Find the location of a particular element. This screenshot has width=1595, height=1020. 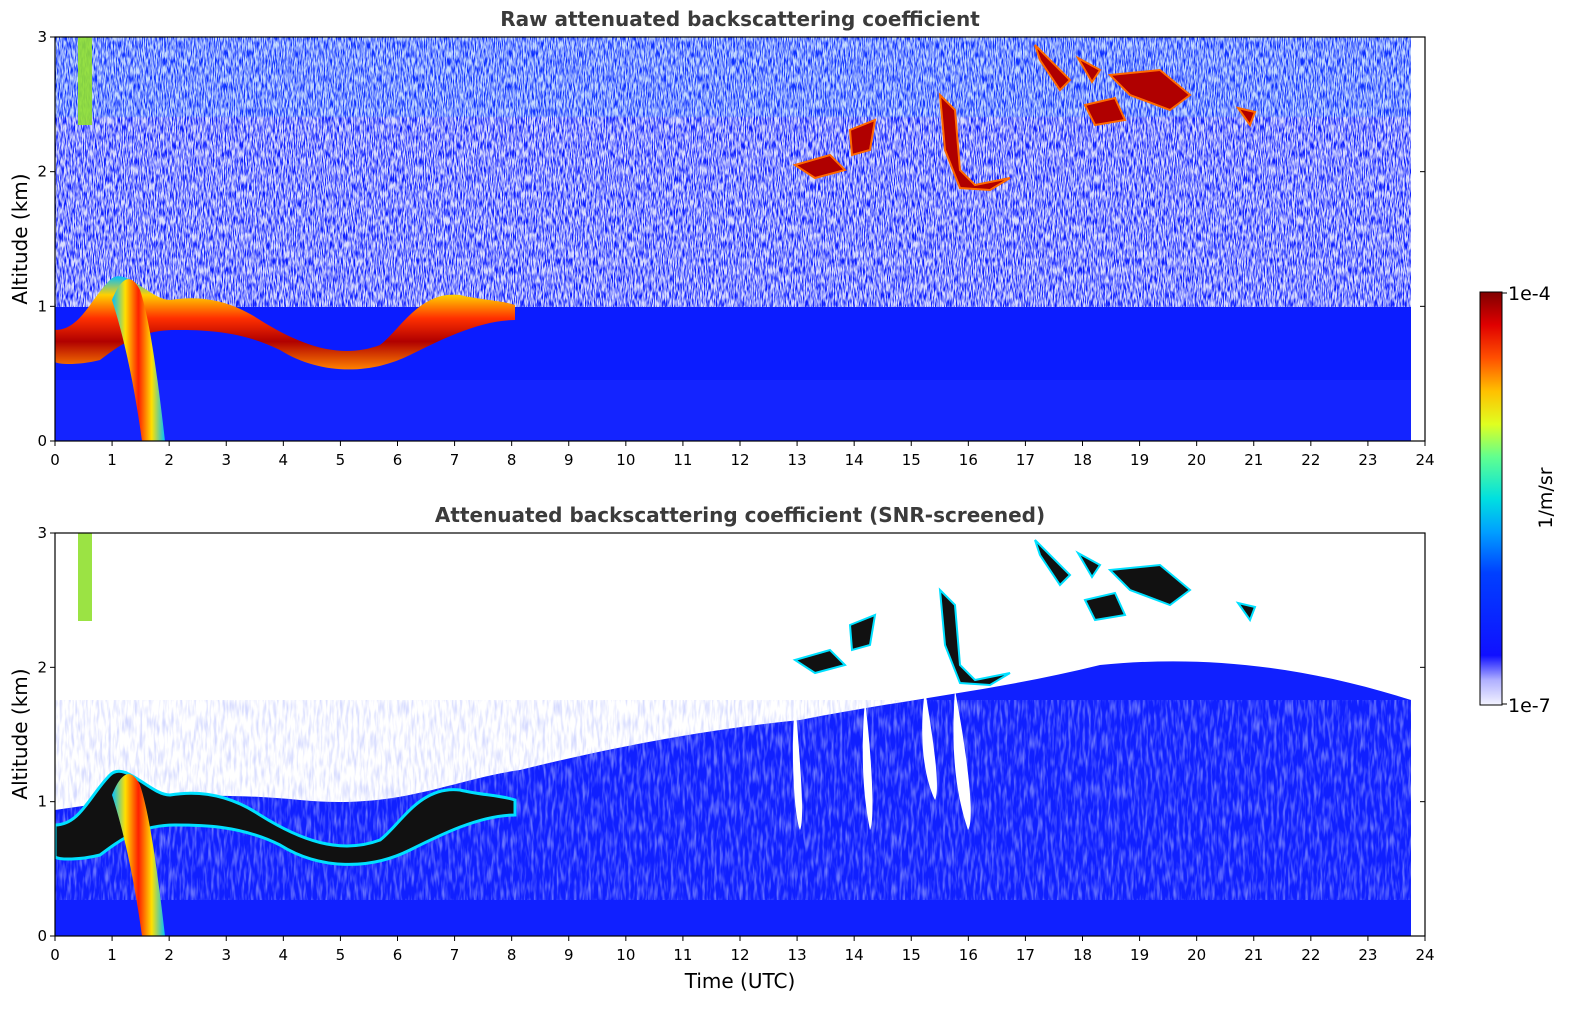

colorbar: 1e-4 1e-7 1/m/sr is located at coordinates (1518, 500).